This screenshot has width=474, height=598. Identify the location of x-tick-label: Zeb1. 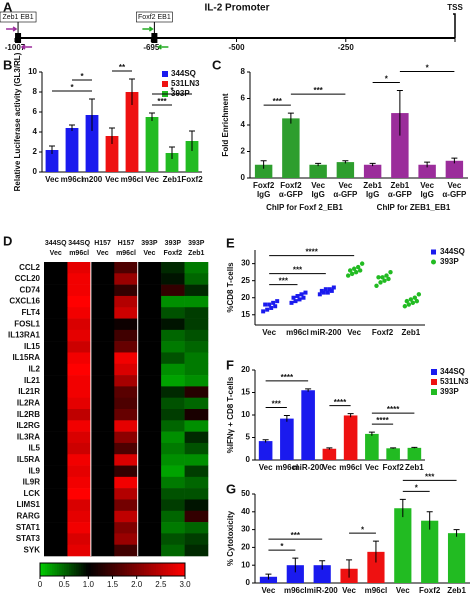
(414, 467).